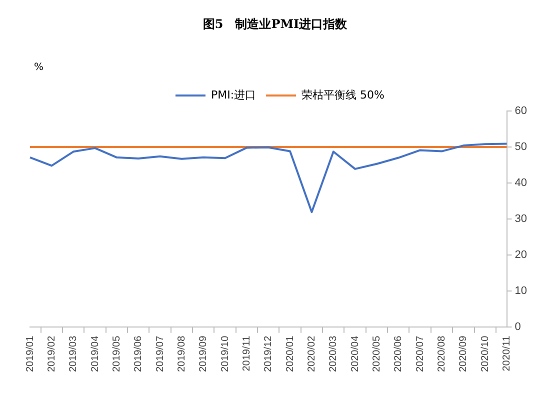 This screenshot has height=399, width=550. What do you see at coordinates (521, 218) in the screenshot?
I see `y-tick-label: 30` at bounding box center [521, 218].